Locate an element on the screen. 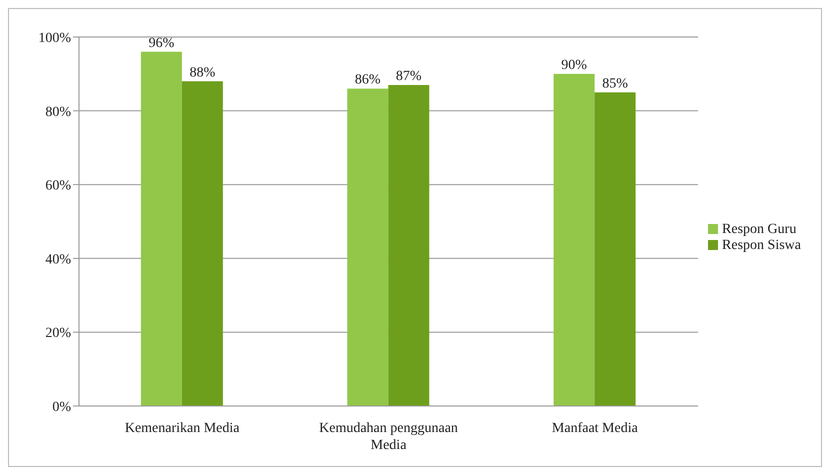  x-tick-label: Manfaat Media is located at coordinates (595, 428).